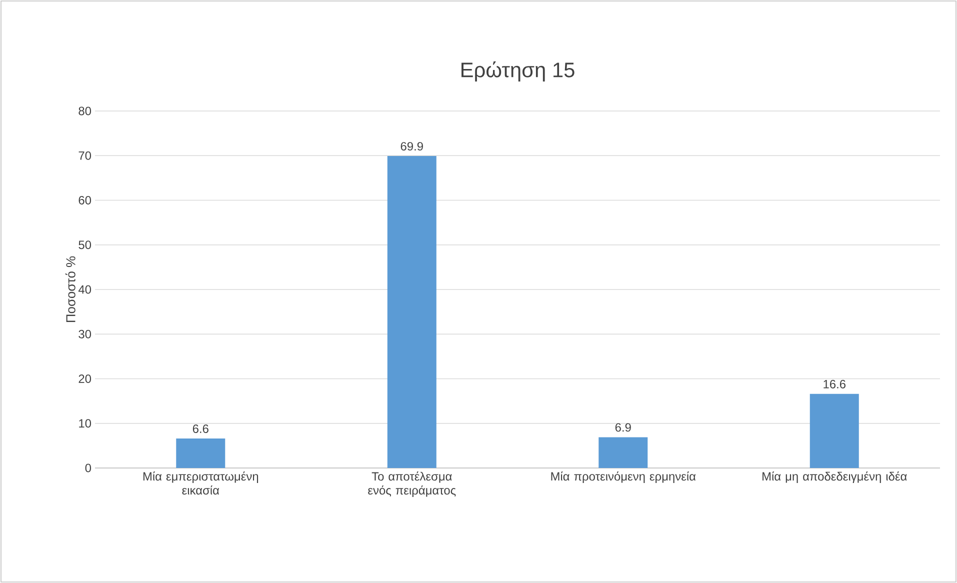 The height and width of the screenshot is (583, 957). Describe the element at coordinates (85, 289) in the screenshot. I see `y-tick-label: 40` at that location.